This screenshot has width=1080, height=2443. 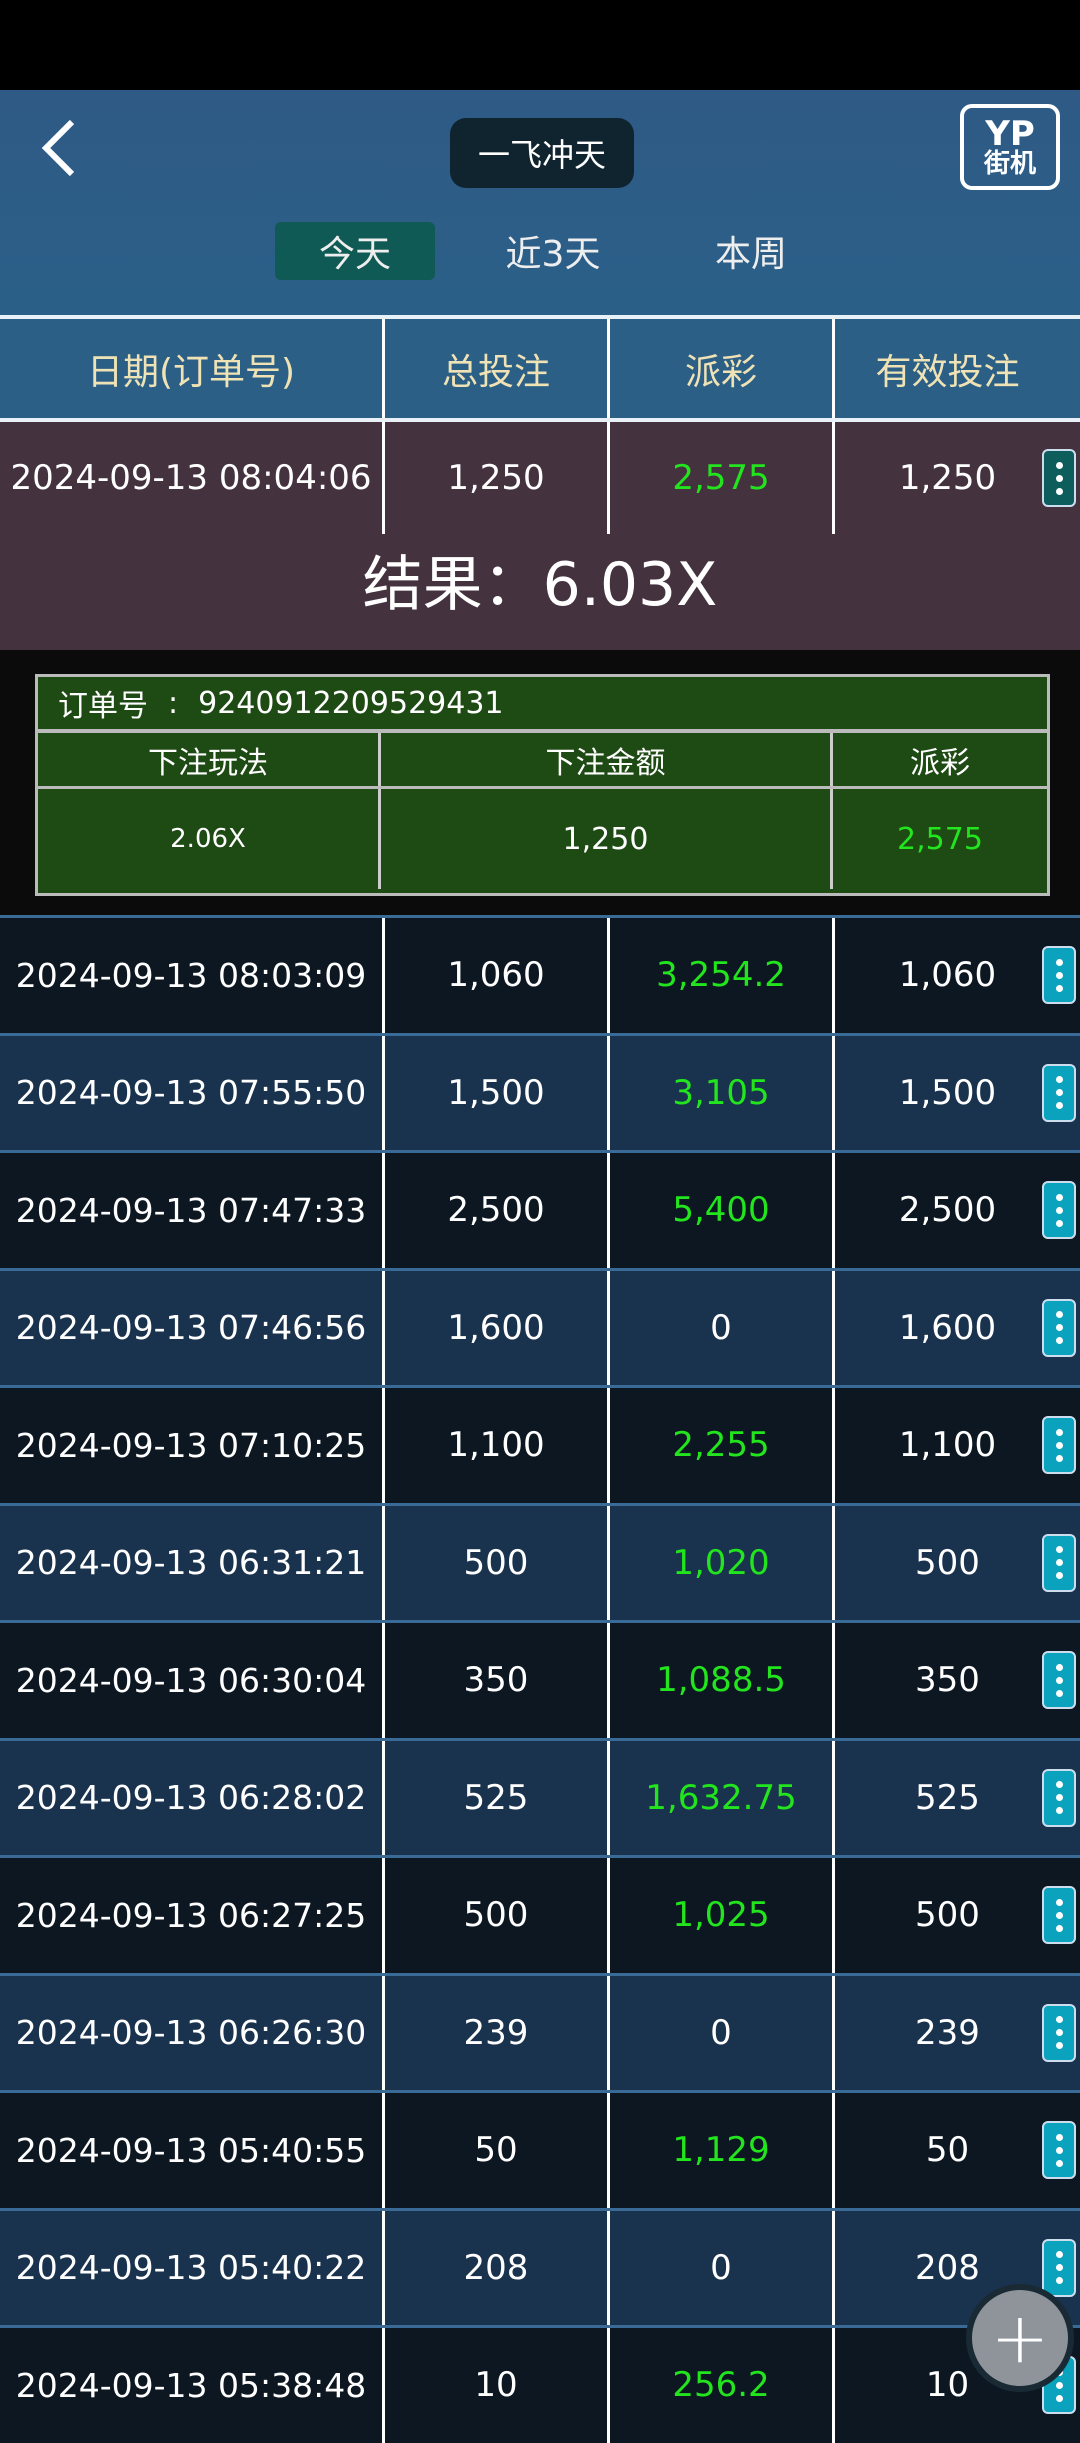 I want to click on row-date: 2024-09-13 06:26:30, so click(x=192, y=2032).